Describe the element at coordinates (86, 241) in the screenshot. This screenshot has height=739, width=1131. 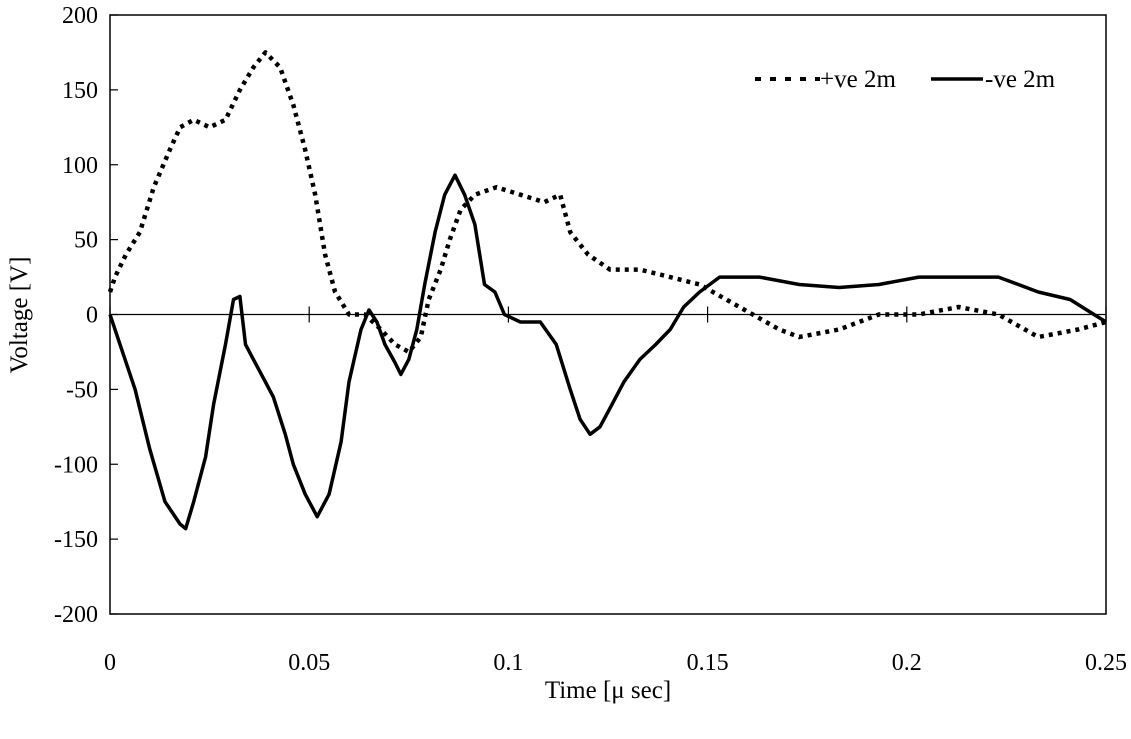
I see `y-tick-label: 50` at that location.